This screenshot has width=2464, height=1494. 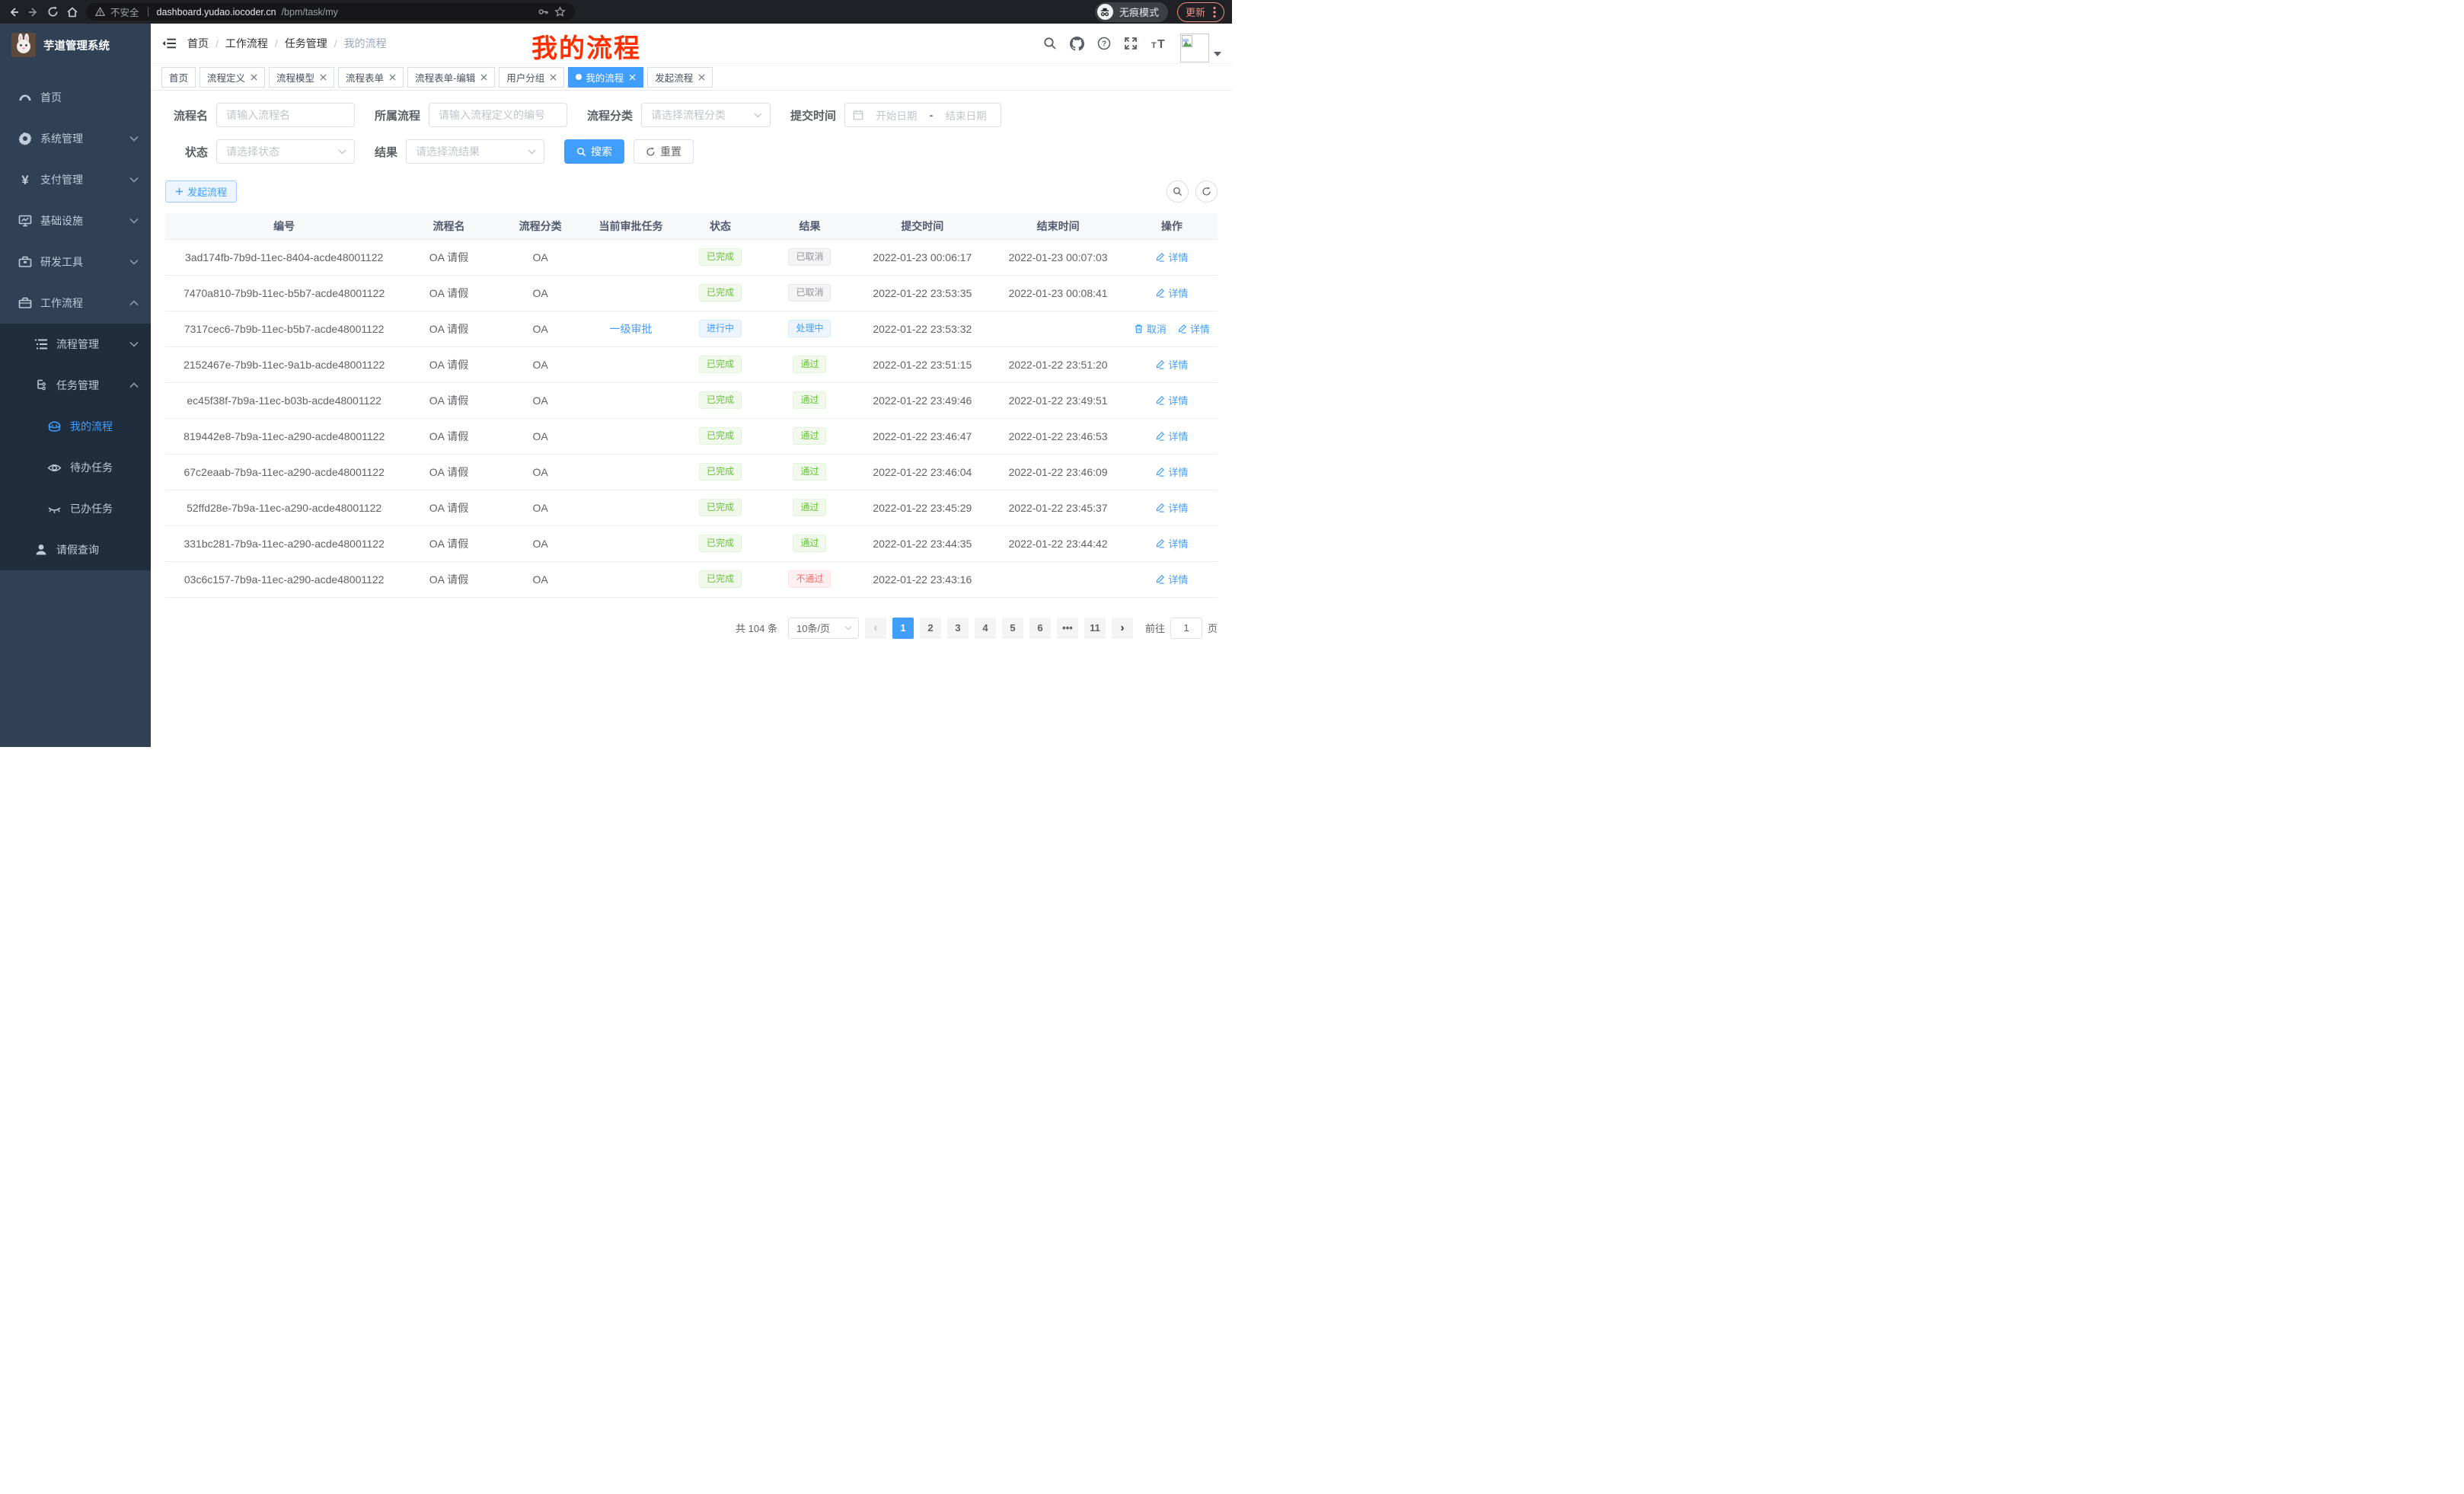 I want to click on result-filter-select: 请选择流结果, so click(x=475, y=151).